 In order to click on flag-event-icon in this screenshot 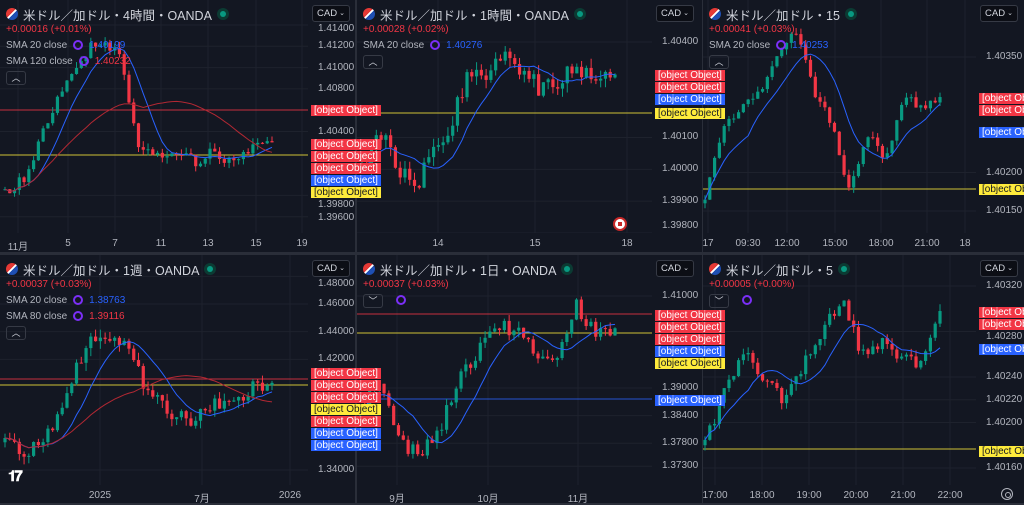, I will do `click(620, 224)`.